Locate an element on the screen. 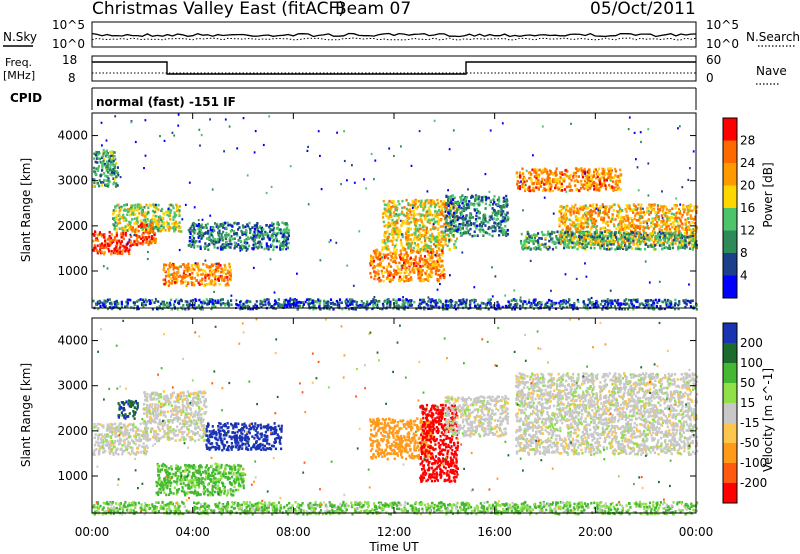 This screenshot has width=800, height=554. nave-tick-low: 0 is located at coordinates (710, 78).